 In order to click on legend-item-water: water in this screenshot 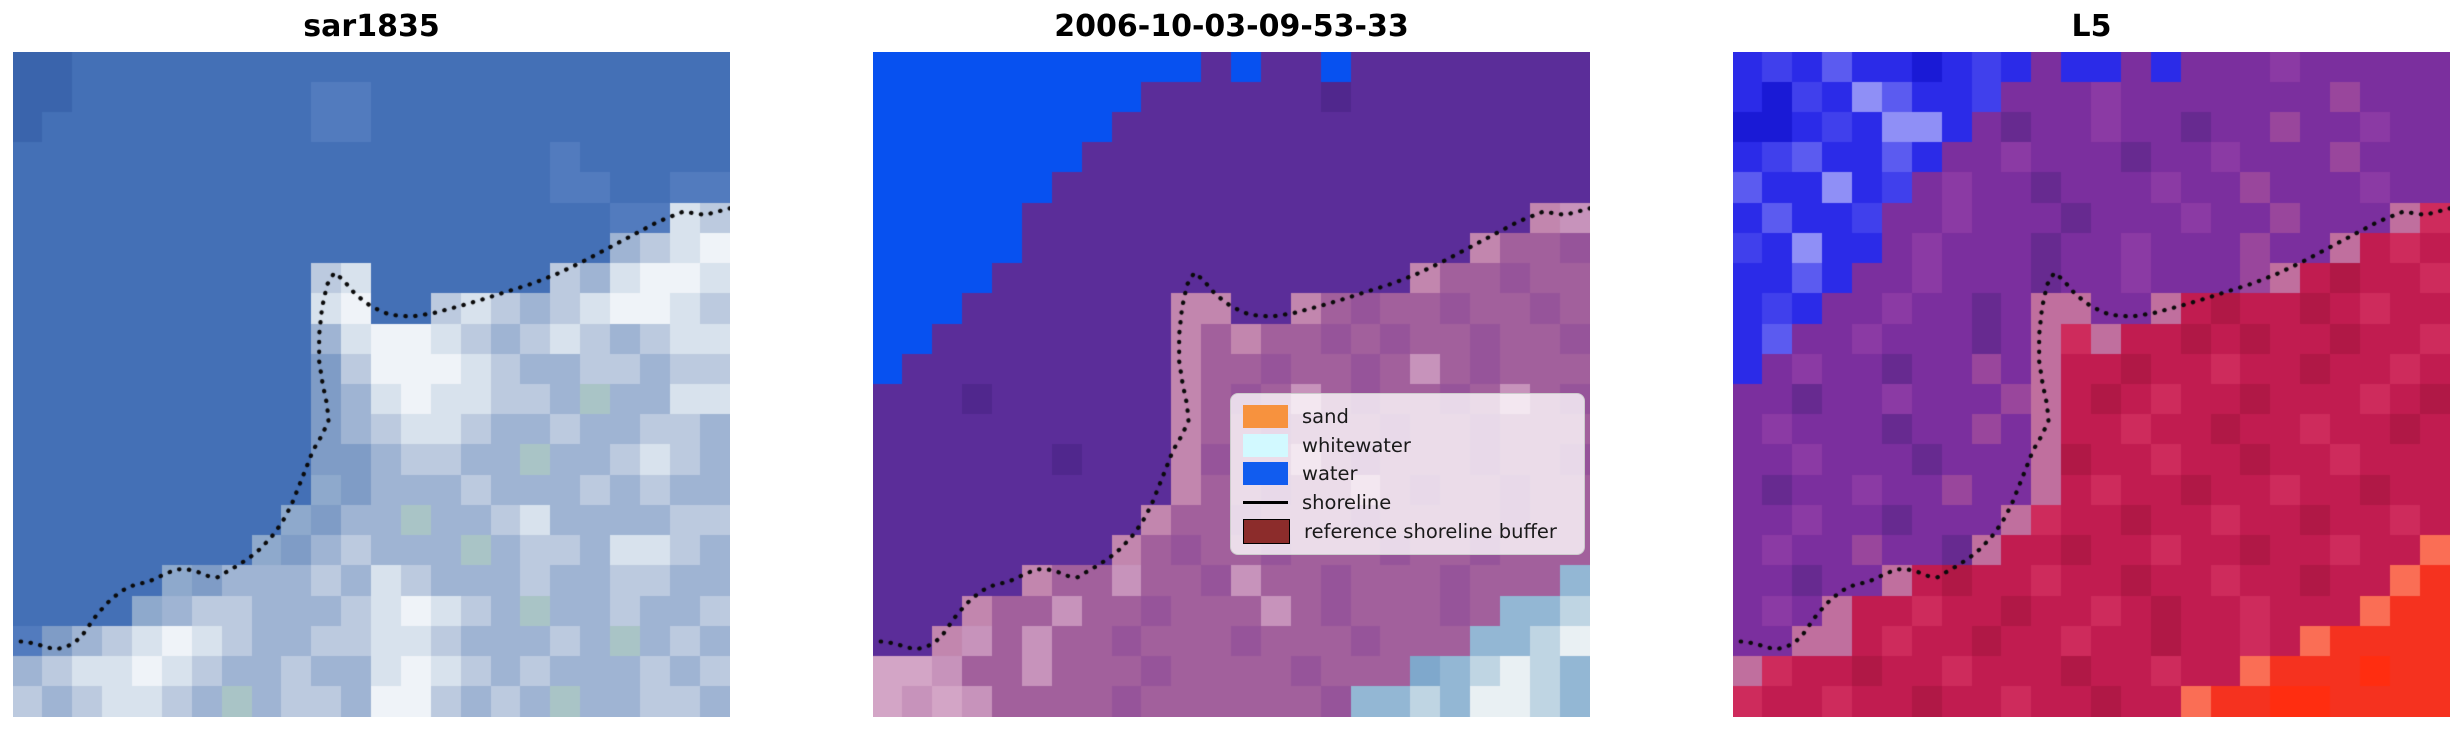, I will do `click(1408, 474)`.